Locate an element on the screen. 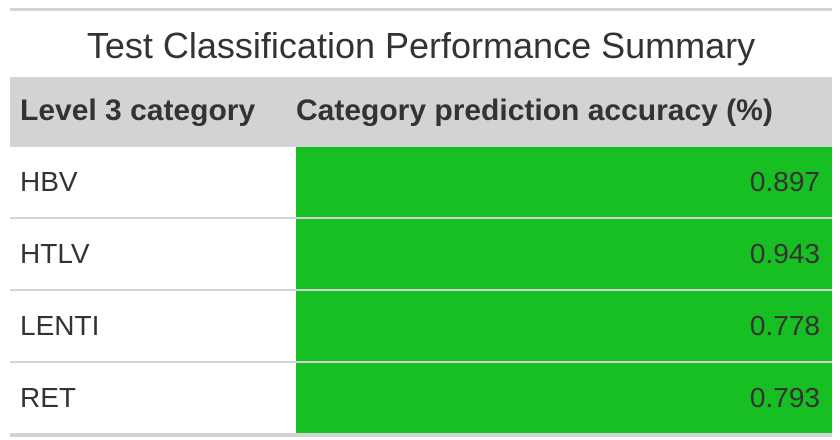 This screenshot has width=840, height=440. accuracy-cell: 0.793 is located at coordinates (564, 397).